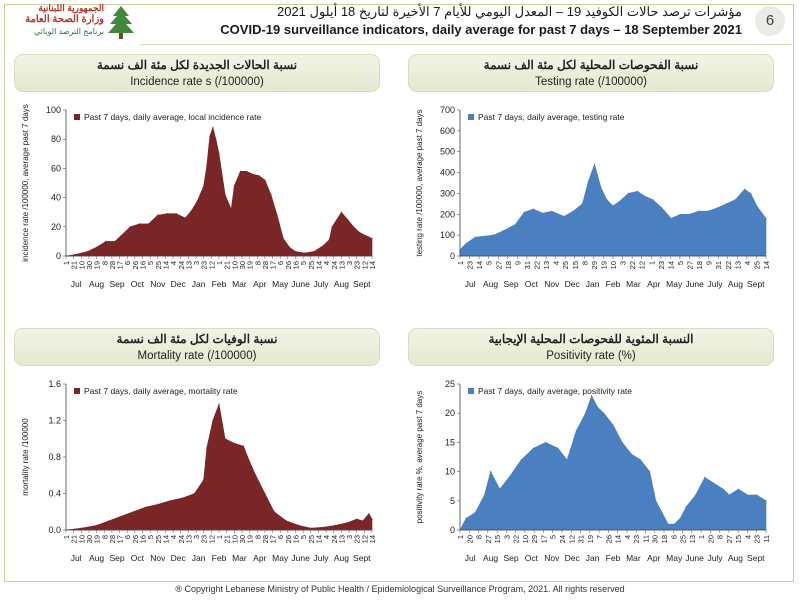  I want to click on y-tick-label: 200, so click(447, 214).